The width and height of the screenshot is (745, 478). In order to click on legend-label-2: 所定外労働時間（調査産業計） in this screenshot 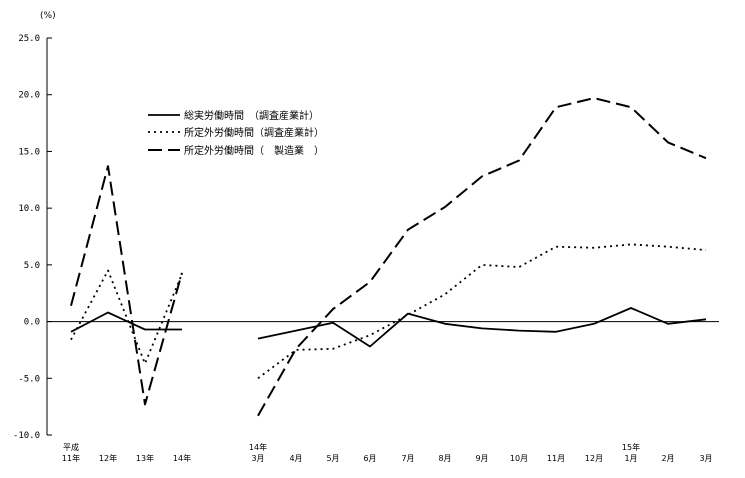, I will do `click(254, 132)`.